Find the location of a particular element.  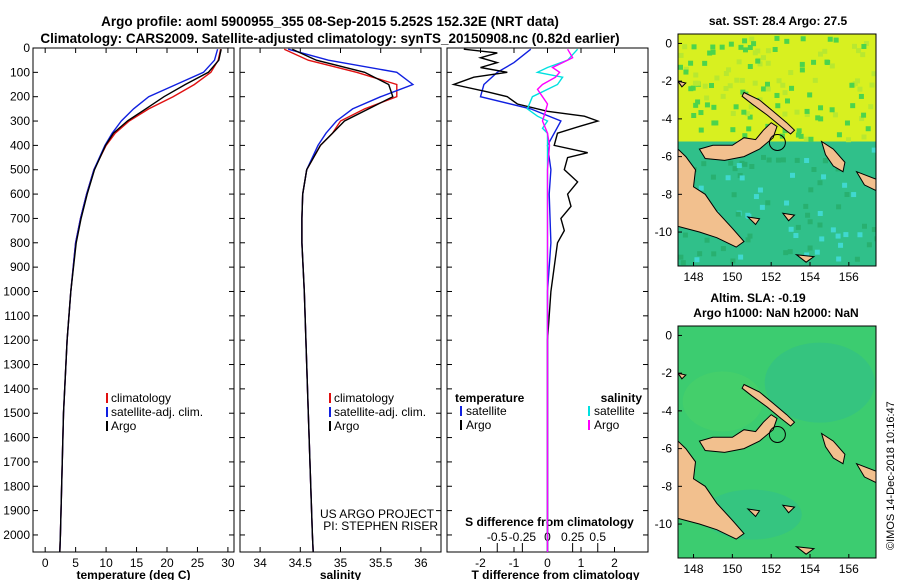

sst_map-ytick-label: -2 is located at coordinates (666, 81).